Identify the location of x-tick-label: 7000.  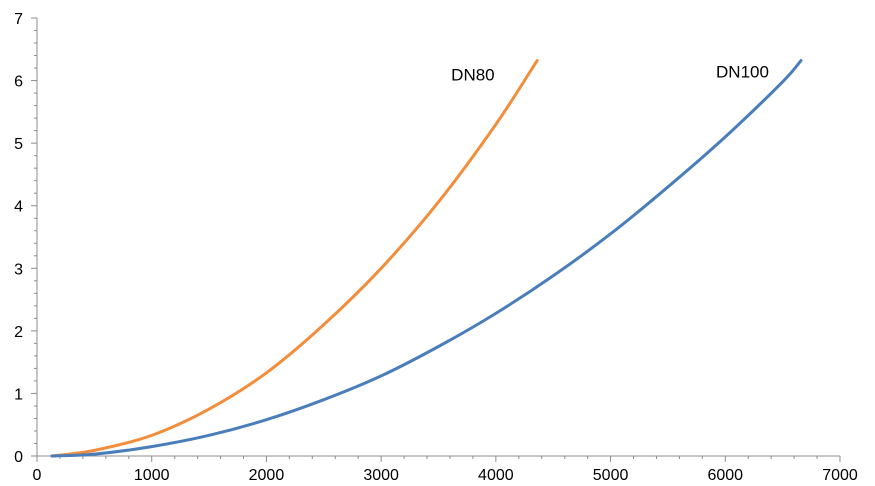
(840, 475).